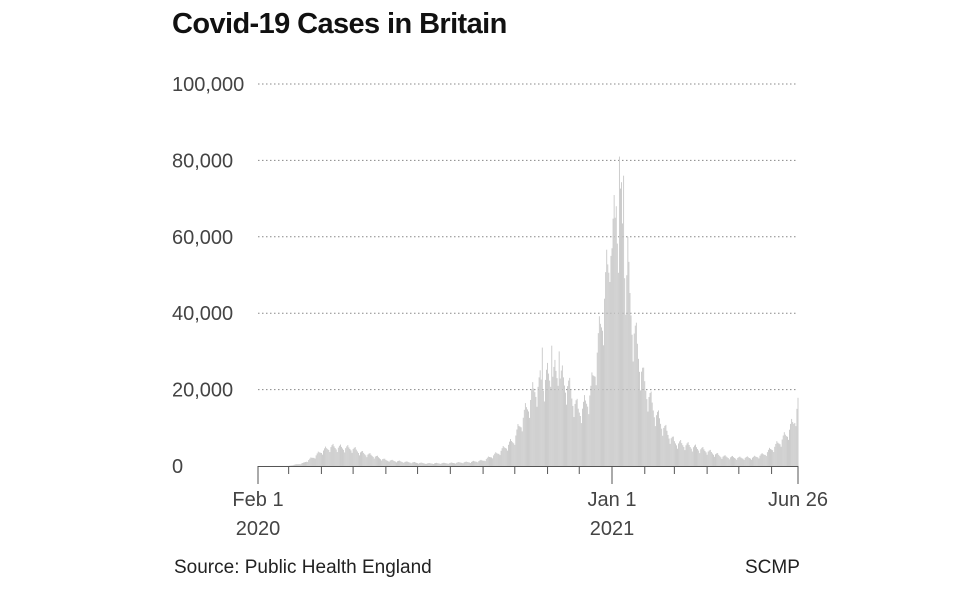  I want to click on y-tick-label: 40,000, so click(202, 314).